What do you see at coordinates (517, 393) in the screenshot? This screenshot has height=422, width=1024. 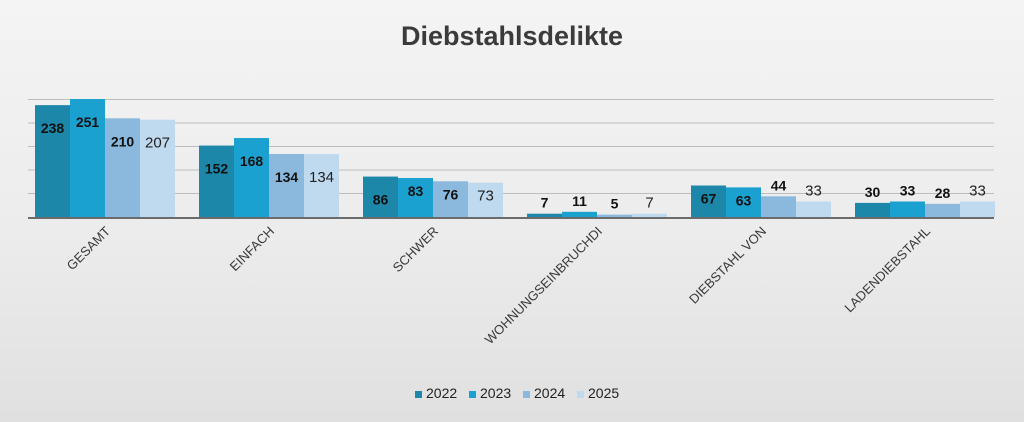 I see `legend: 2022 2023 2024 2025` at bounding box center [517, 393].